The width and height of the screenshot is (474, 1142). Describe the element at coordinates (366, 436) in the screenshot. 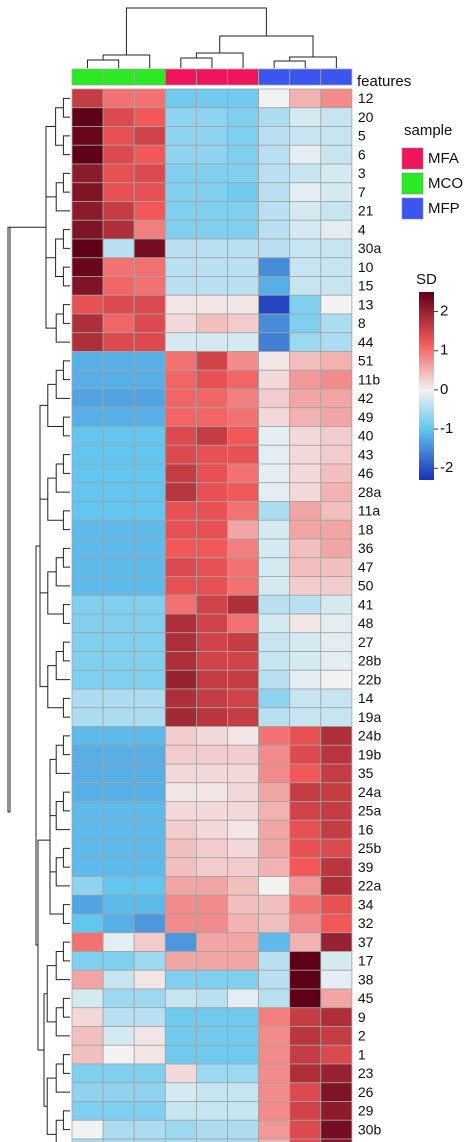

I see `row-label: 40` at that location.